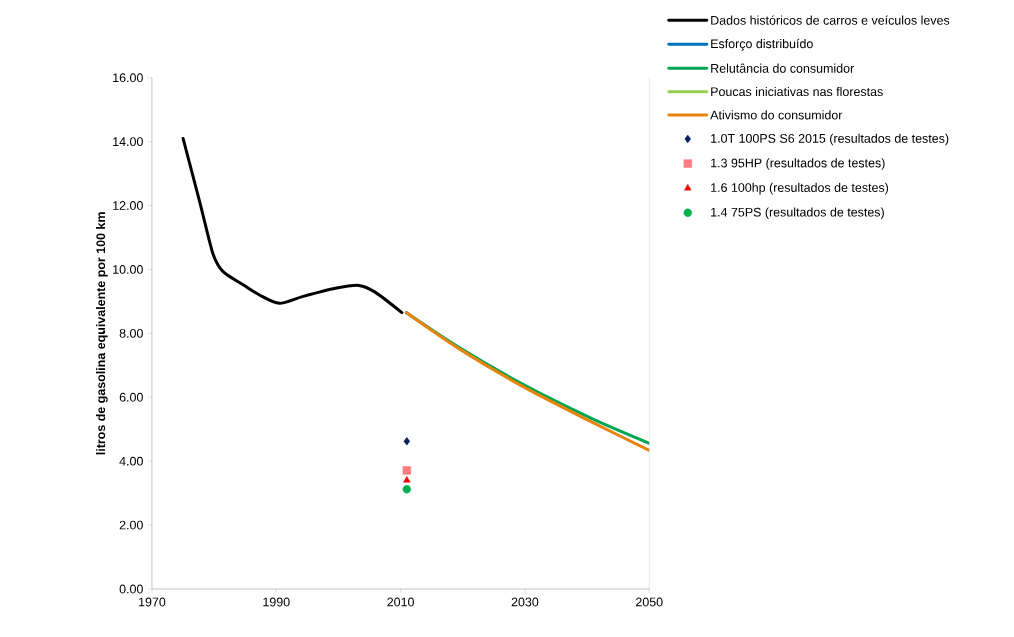 This screenshot has height=637, width=1014. I want to click on y-axis-title: litros de gasolina equivalente por 100 km, so click(102, 333).